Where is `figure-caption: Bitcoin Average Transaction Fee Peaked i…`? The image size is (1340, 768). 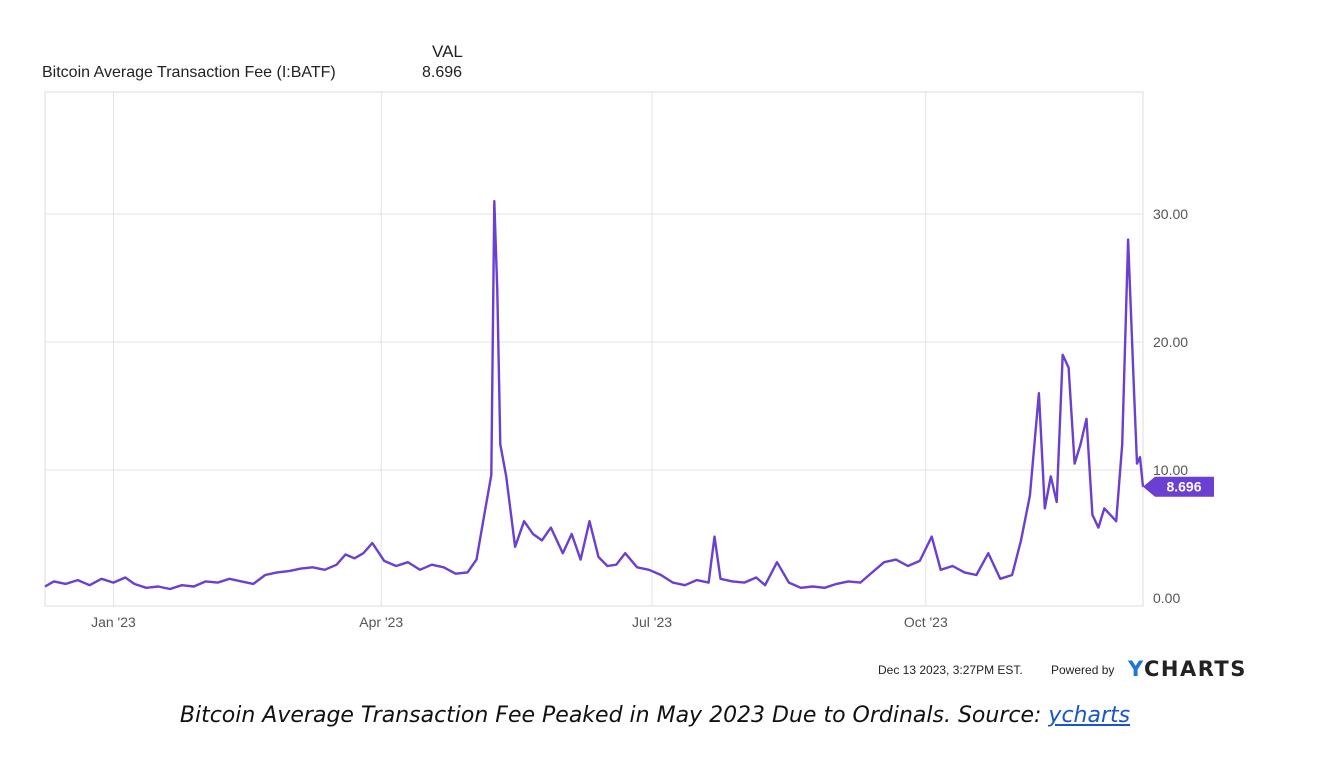
figure-caption: Bitcoin Average Transaction Fee Peaked i… is located at coordinates (655, 715).